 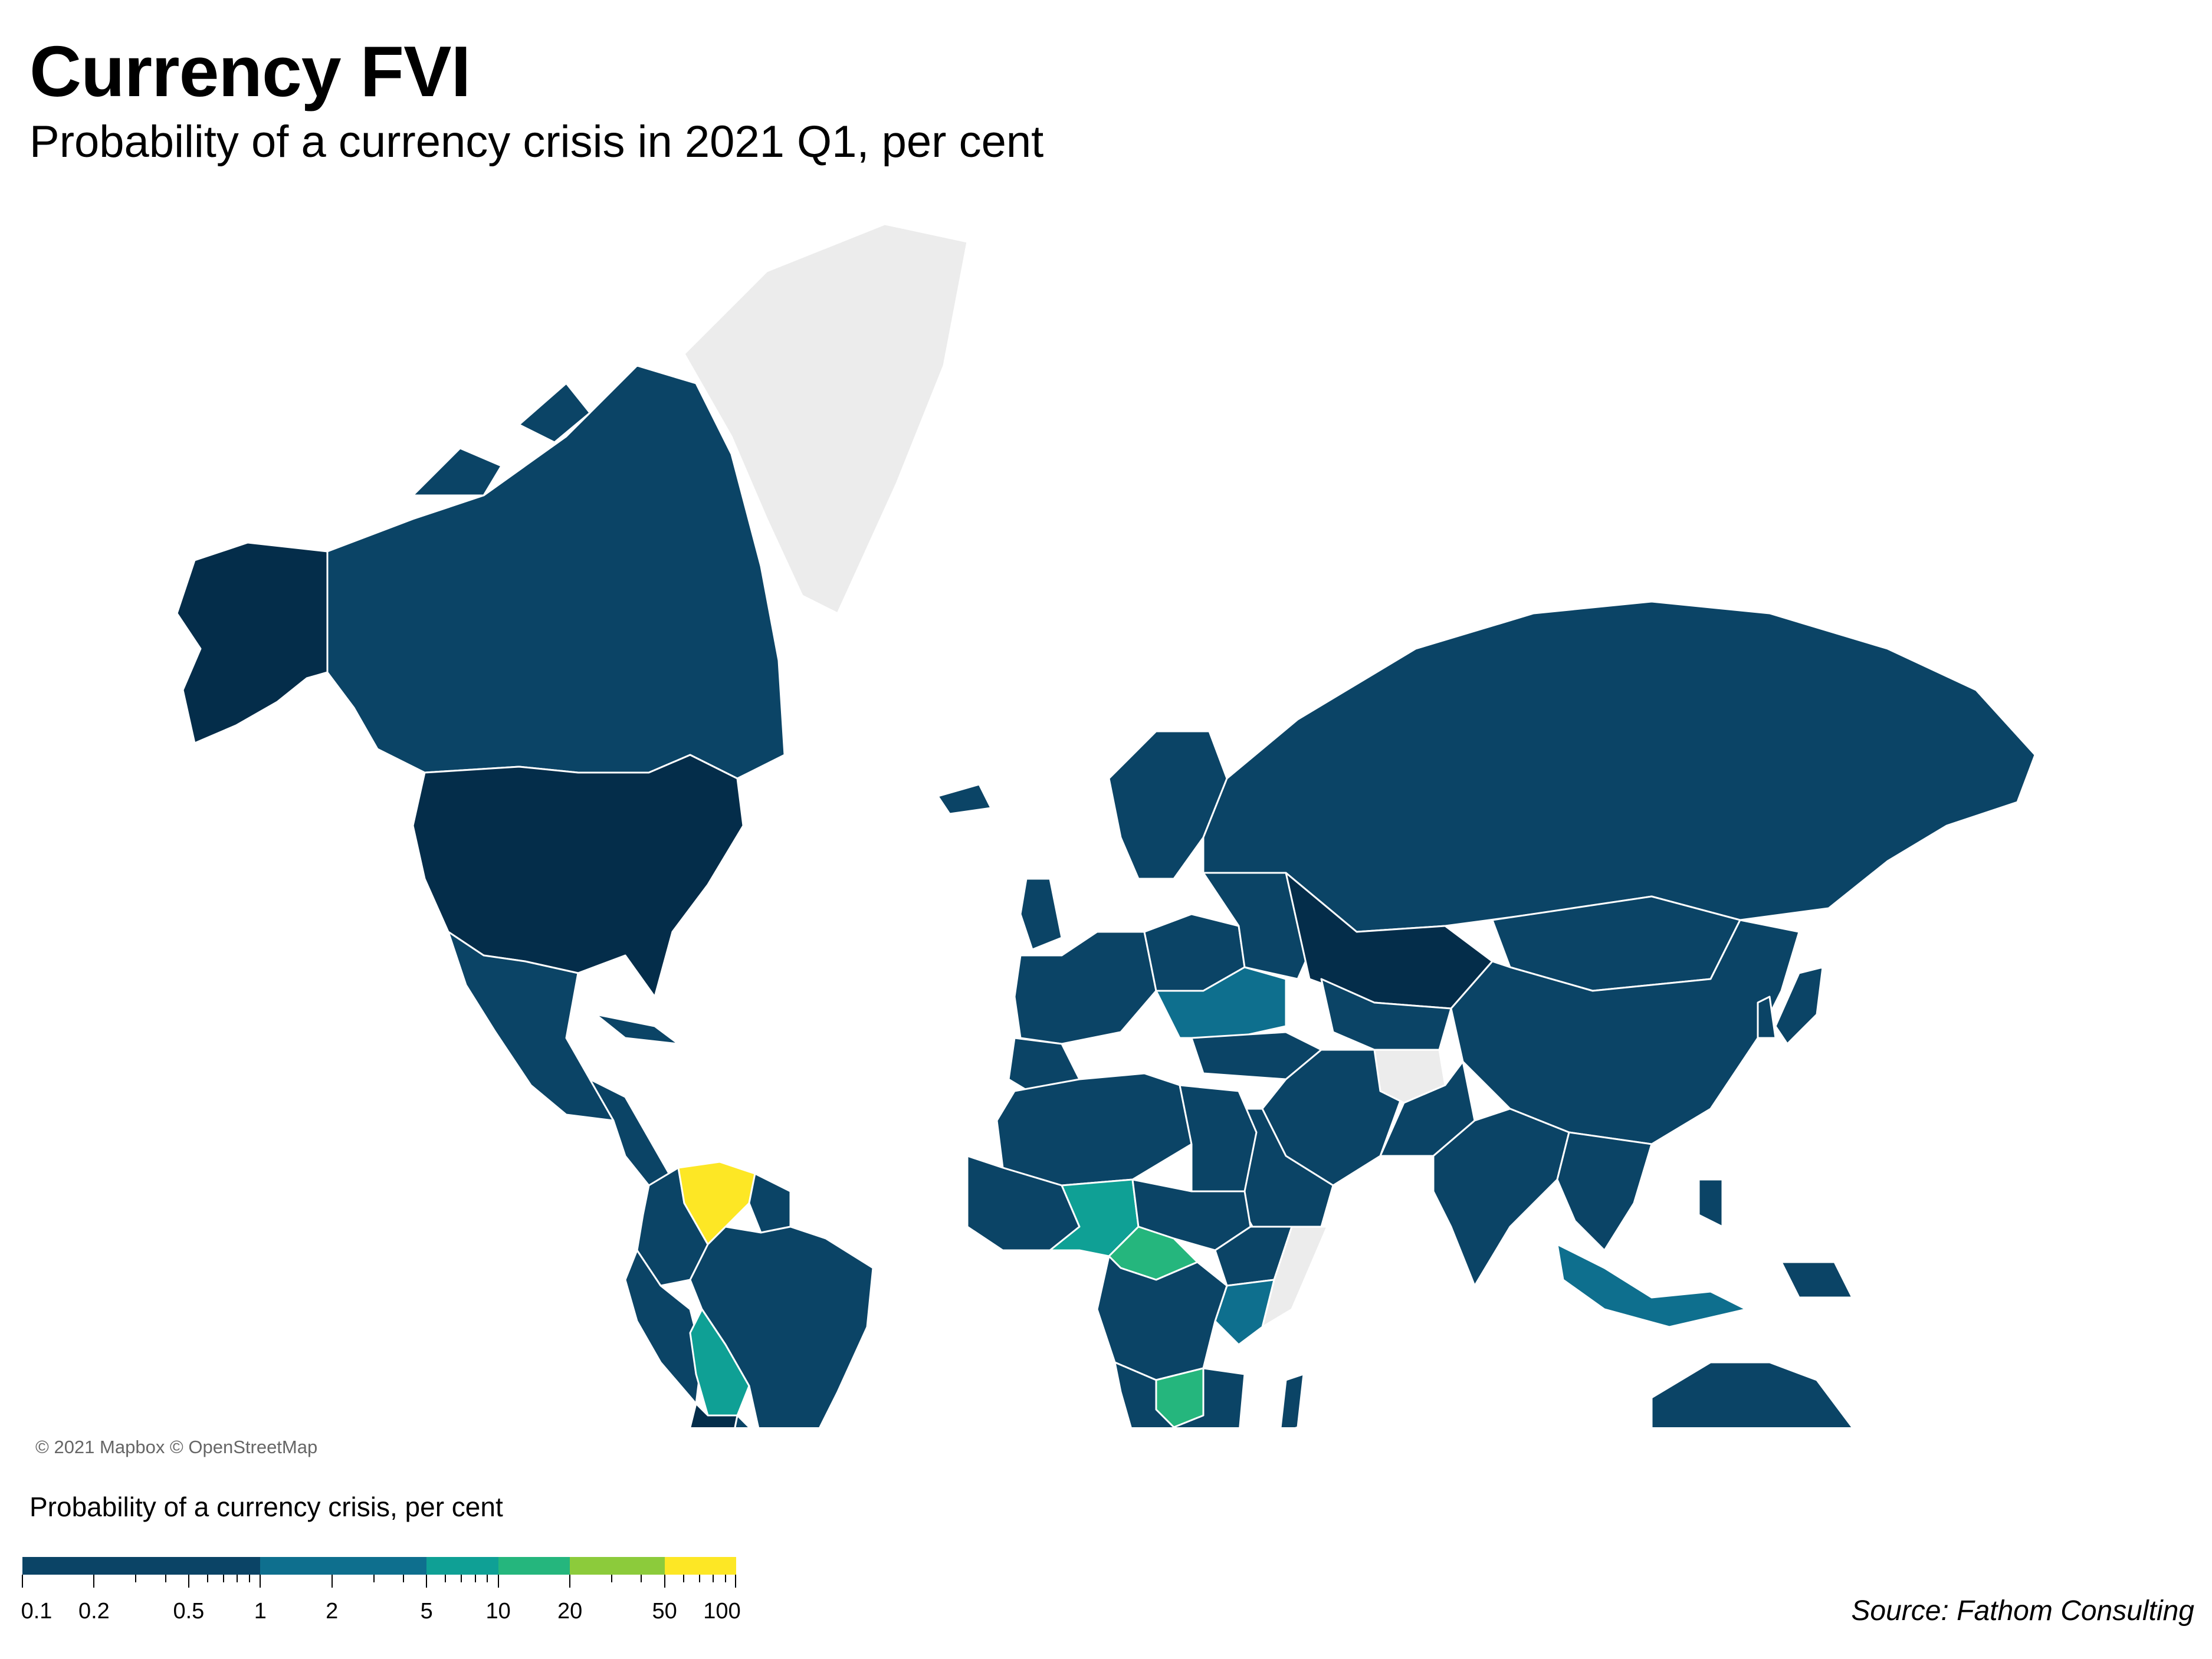 I want to click on legend-tick-label: 2, so click(x=332, y=1611).